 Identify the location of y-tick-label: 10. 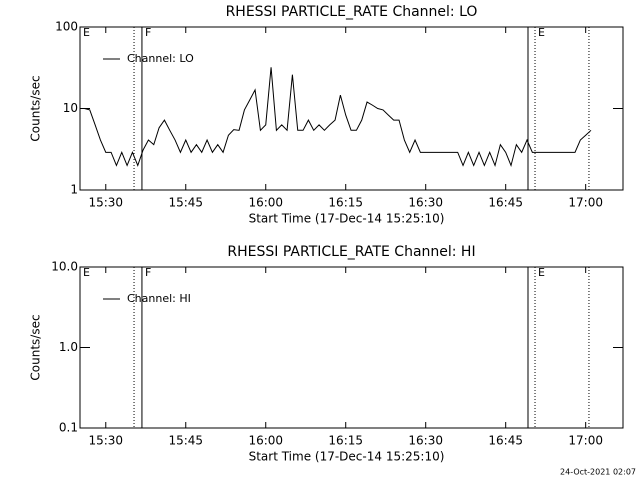
(70, 108).